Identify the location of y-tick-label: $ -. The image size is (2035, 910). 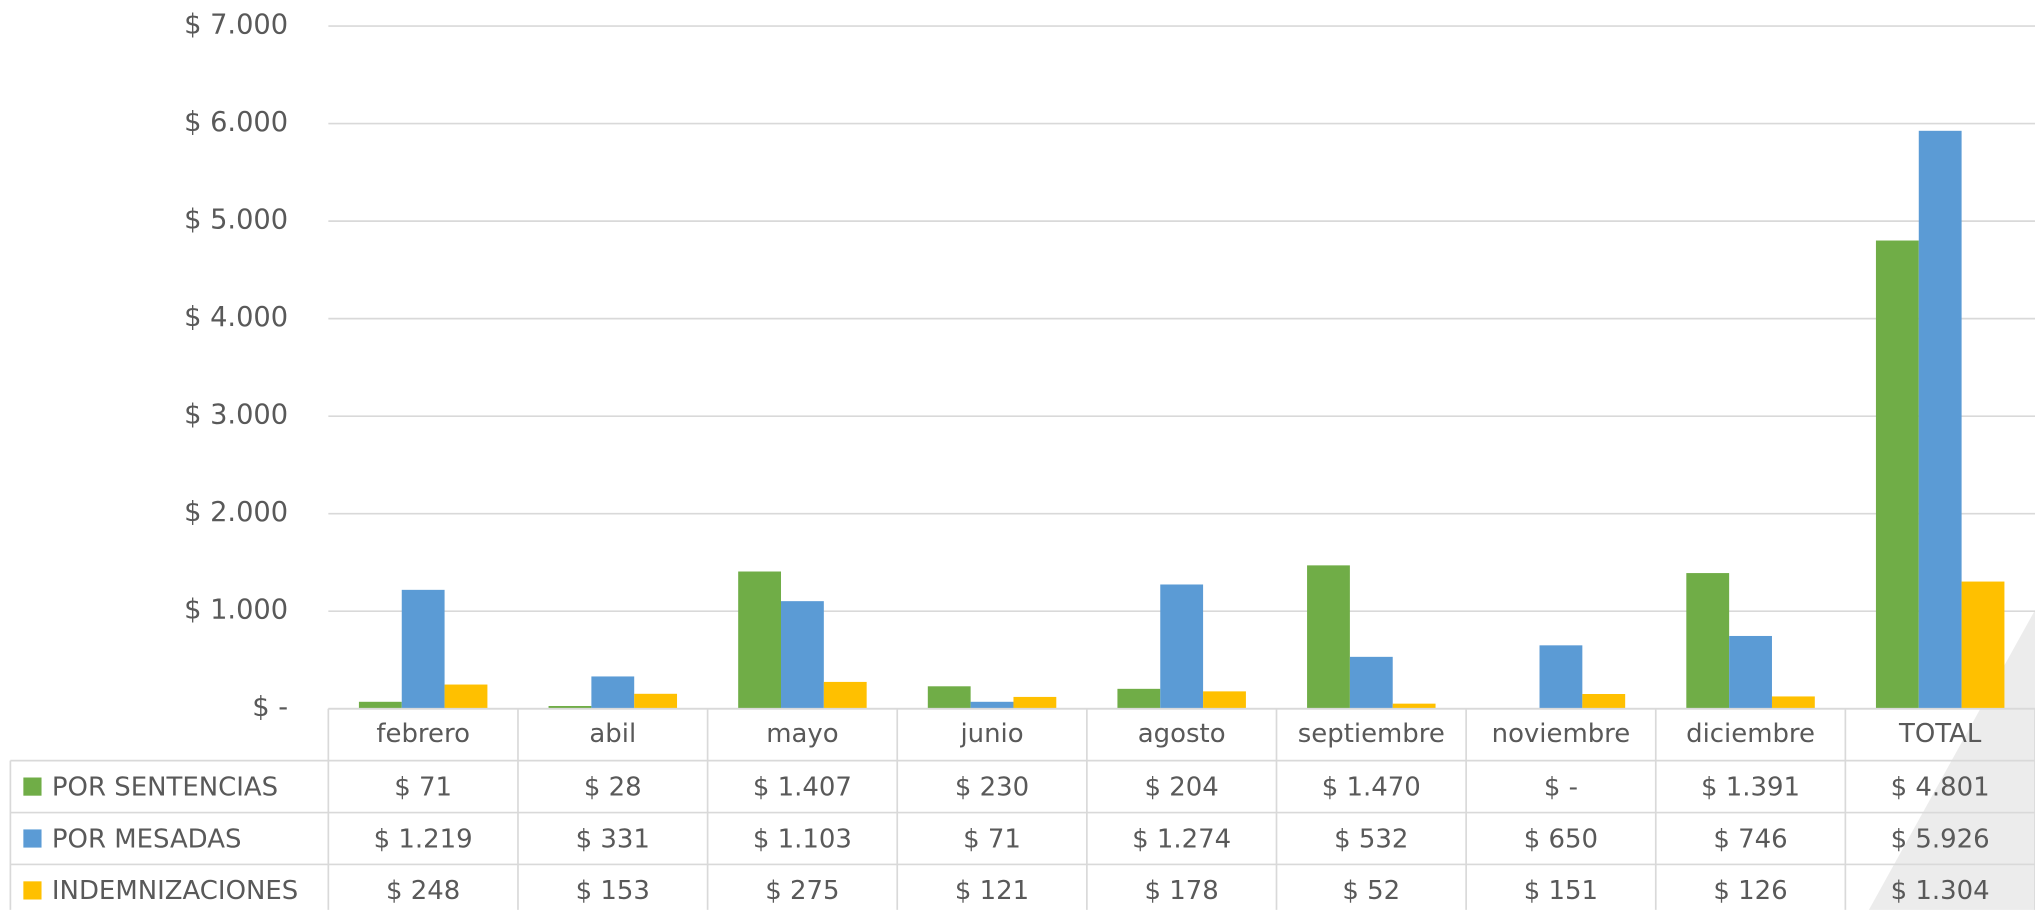
(270, 707).